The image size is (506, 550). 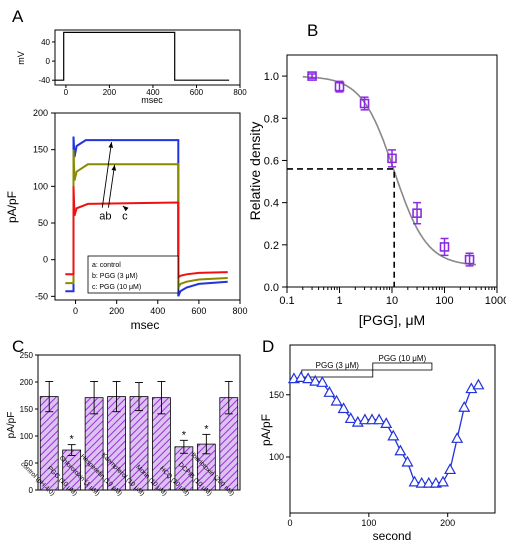 I want to click on vp-xlabel: msec, so click(x=152, y=100).